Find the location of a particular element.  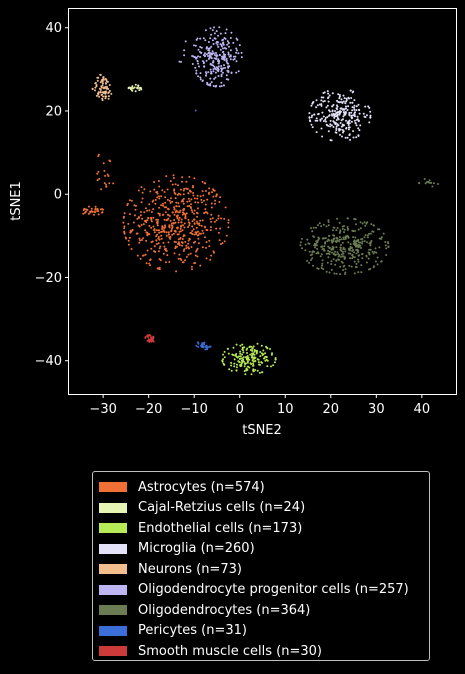

x-axis-title: tSNE2 is located at coordinates (262, 430).